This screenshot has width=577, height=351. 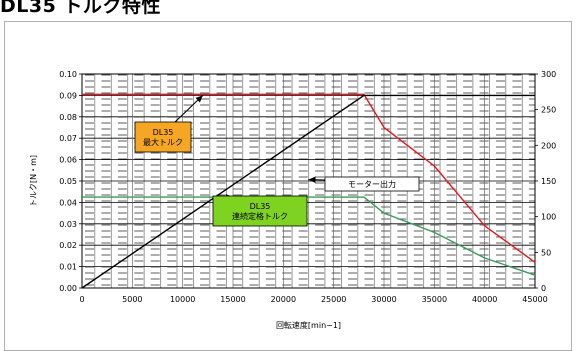 What do you see at coordinates (81, 299) in the screenshot?
I see `x-tick-label: 0` at bounding box center [81, 299].